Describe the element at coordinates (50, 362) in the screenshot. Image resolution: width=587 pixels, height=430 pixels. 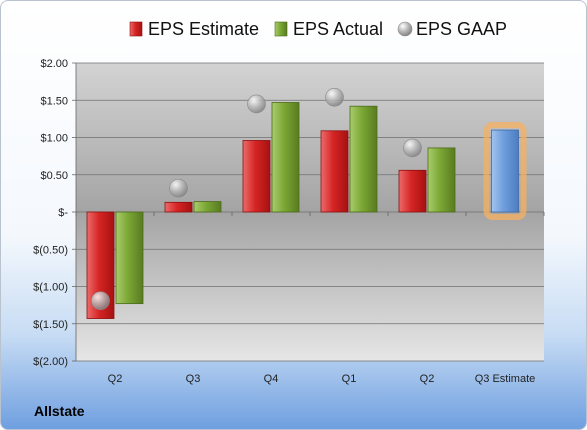
I see `y-tick-label: $(2.00)` at that location.